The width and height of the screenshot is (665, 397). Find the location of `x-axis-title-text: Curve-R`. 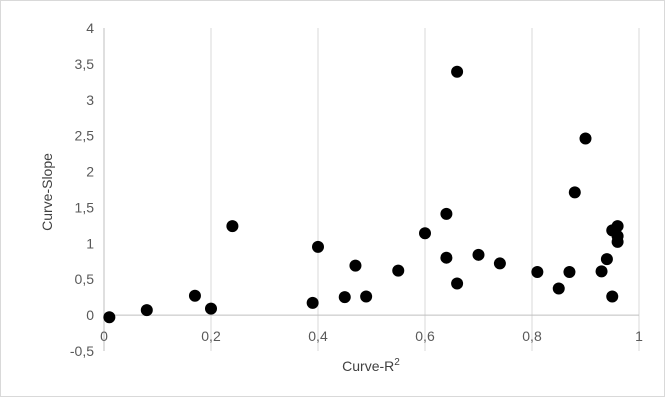

x-axis-title-text: Curve-R is located at coordinates (368, 366).